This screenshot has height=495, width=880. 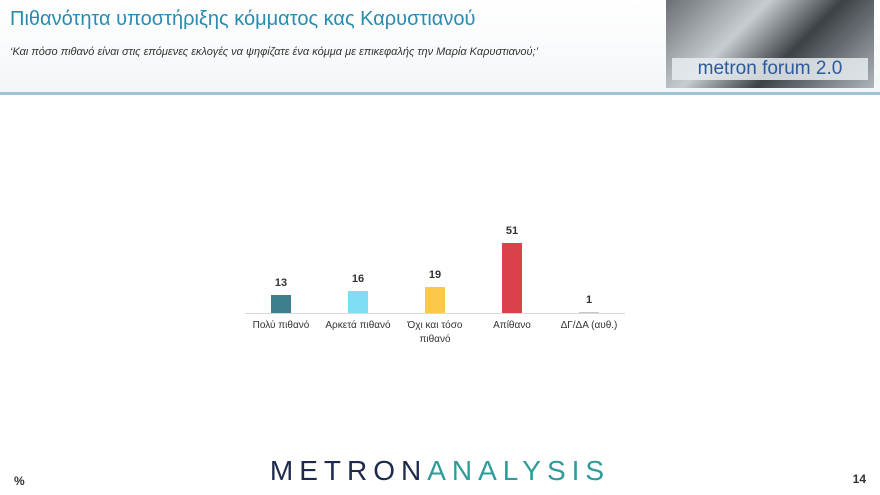 What do you see at coordinates (859, 479) in the screenshot?
I see `page-number: 14` at bounding box center [859, 479].